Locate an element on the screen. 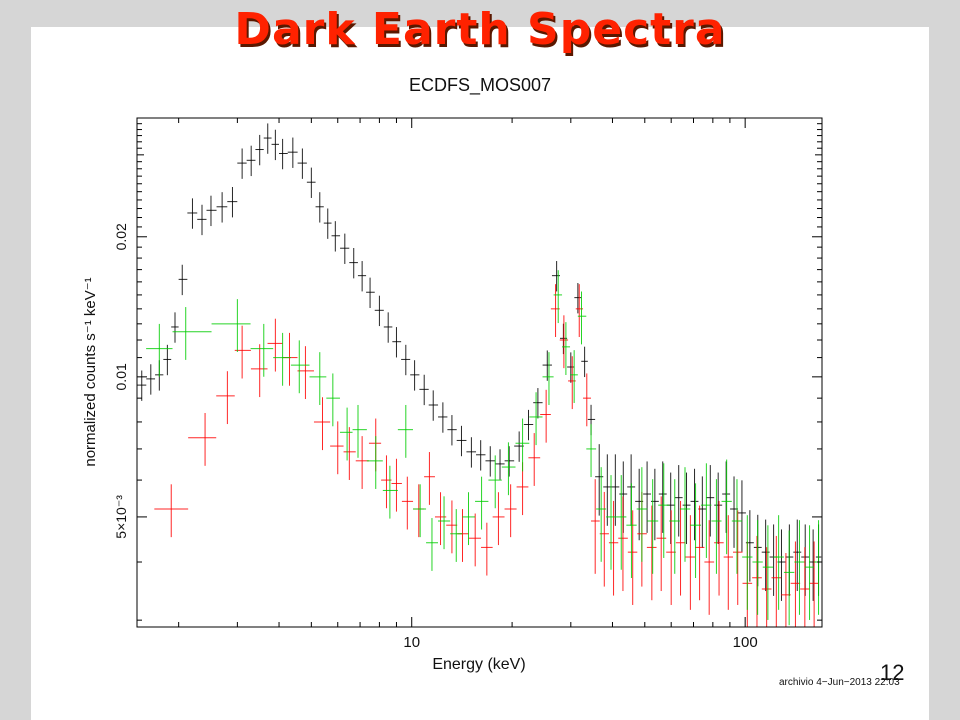 The image size is (960, 720). slide-title: Dark Earth Spectra is located at coordinates (480, 29).